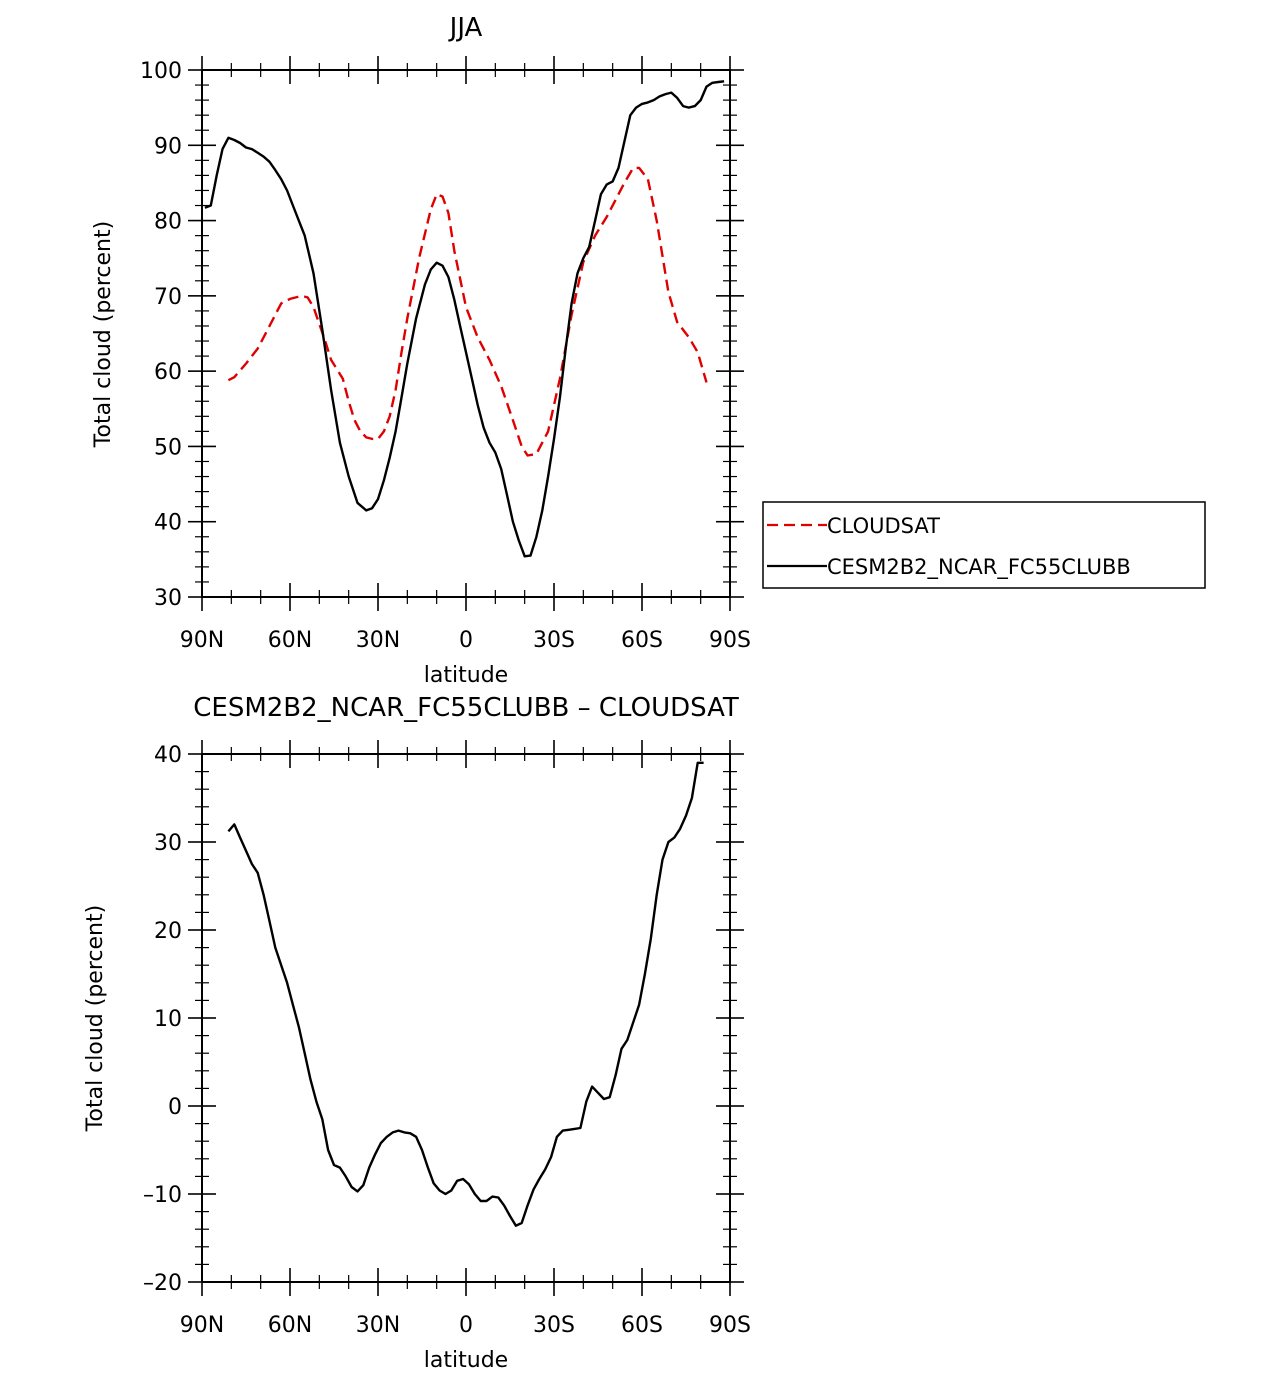 The height and width of the screenshot is (1373, 1285). Describe the element at coordinates (883, 526) in the screenshot. I see `legend-label-cloudsat: CLOUDSAT` at that location.